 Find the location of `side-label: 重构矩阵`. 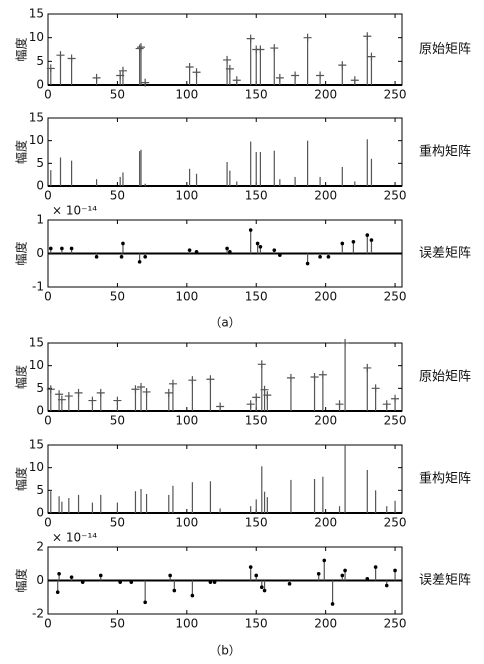

side-label: 重构矩阵 is located at coordinates (445, 152).